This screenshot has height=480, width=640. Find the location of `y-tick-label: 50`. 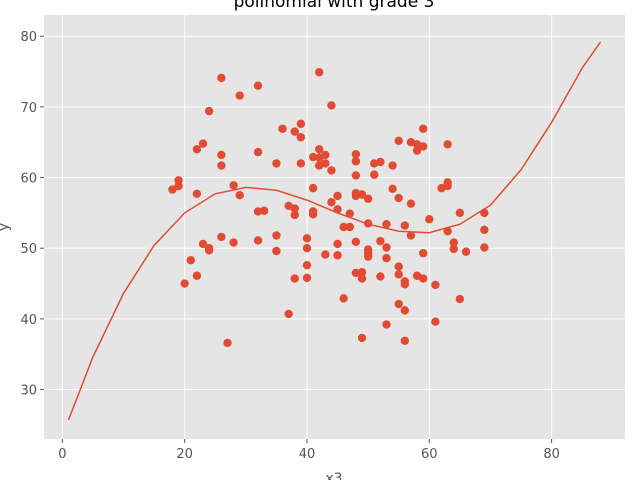

y-tick-label: 50 is located at coordinates (28, 249).